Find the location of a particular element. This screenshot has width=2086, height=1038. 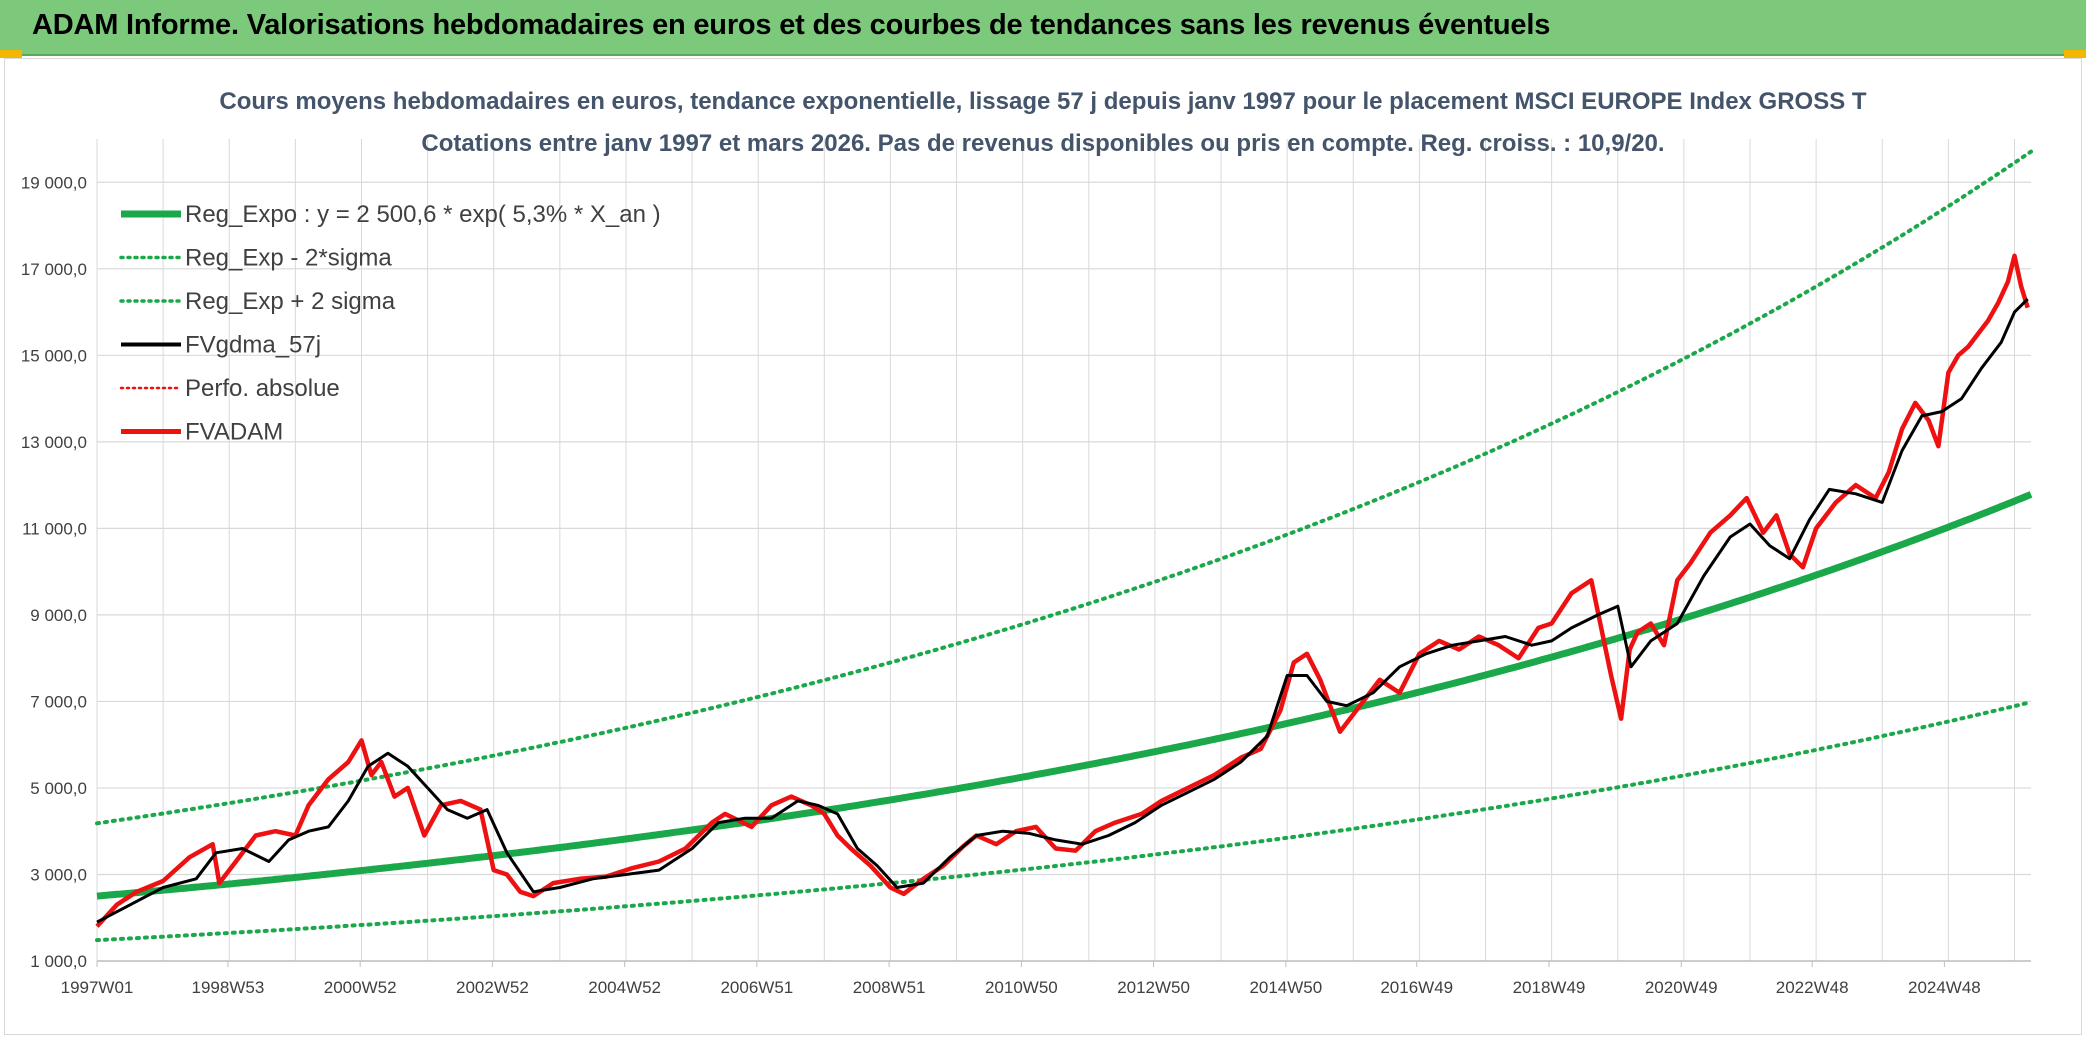

x-tick-label: 2008W51 is located at coordinates (889, 987).